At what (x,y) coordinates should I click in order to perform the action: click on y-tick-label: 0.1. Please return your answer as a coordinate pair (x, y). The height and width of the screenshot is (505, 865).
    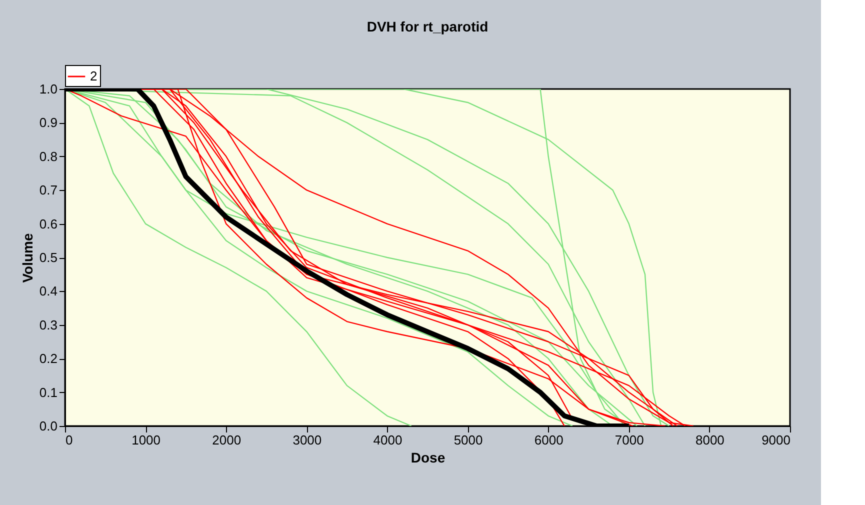
    Looking at the image, I should click on (48, 392).